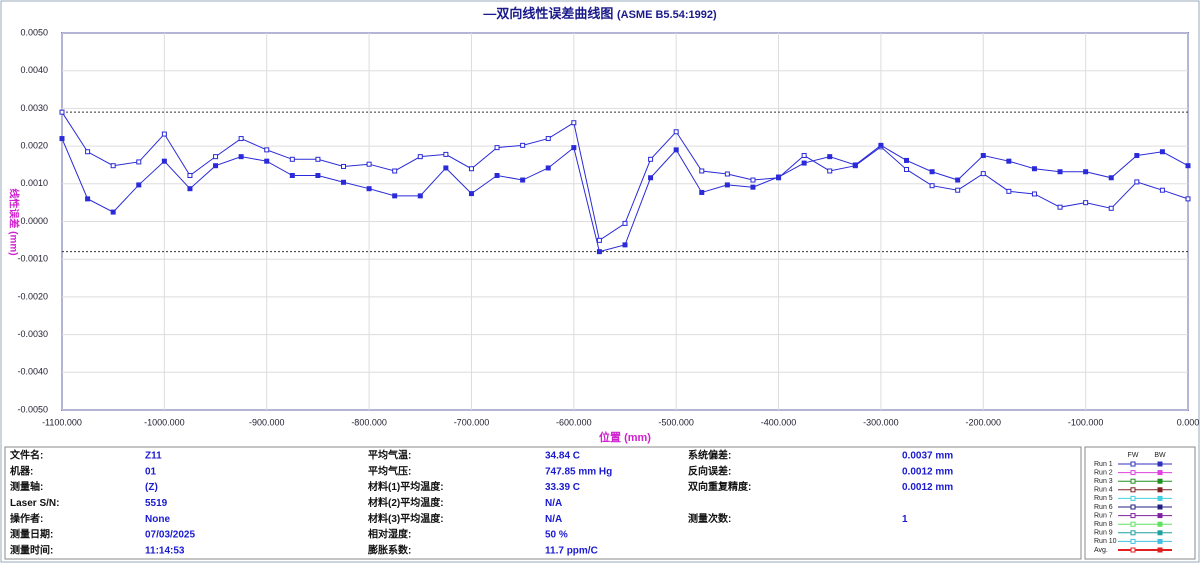  What do you see at coordinates (389, 549) in the screenshot?
I see `info-label: 膨胀系数:` at bounding box center [389, 549].